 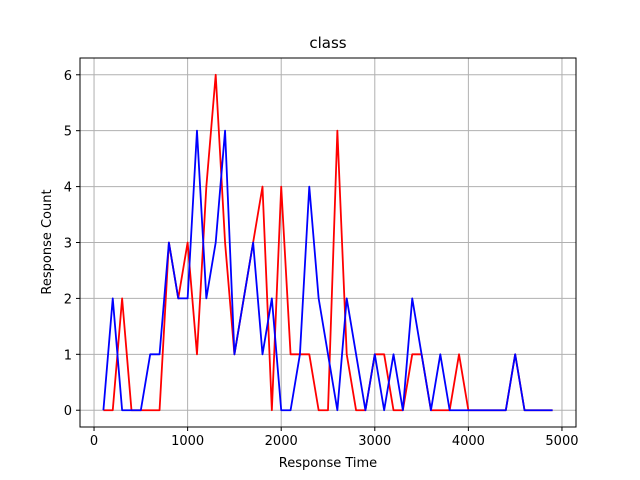 What do you see at coordinates (187, 441) in the screenshot?
I see `x-tick-label: 1000` at bounding box center [187, 441].